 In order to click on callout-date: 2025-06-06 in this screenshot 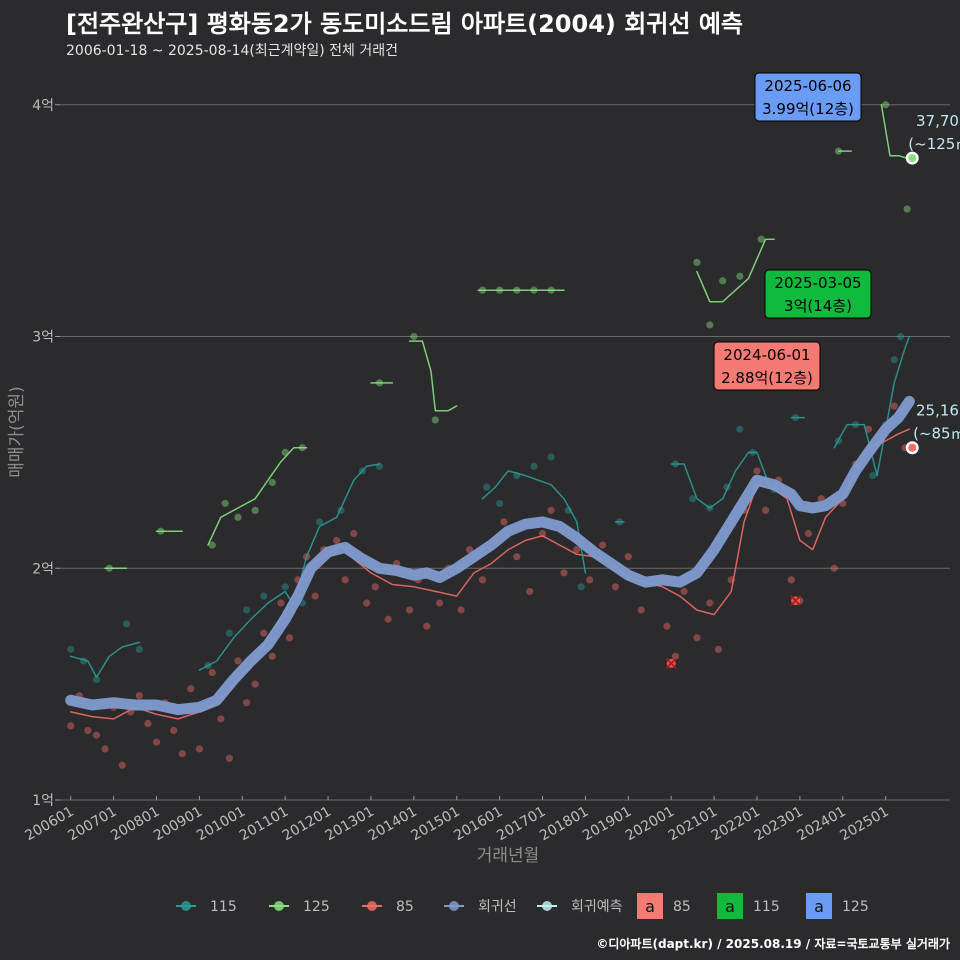, I will do `click(807, 86)`.